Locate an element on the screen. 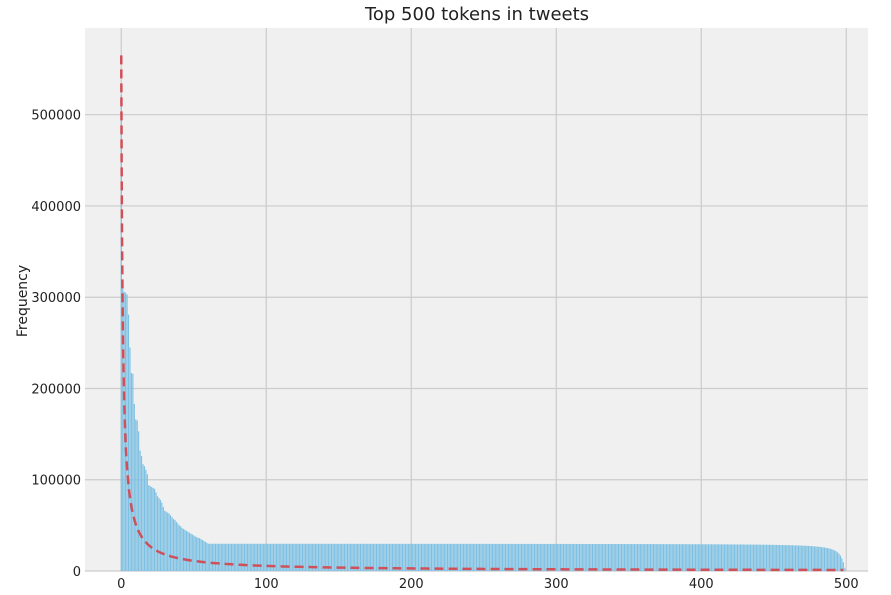  y-tick-label: 100000 is located at coordinates (56, 481).